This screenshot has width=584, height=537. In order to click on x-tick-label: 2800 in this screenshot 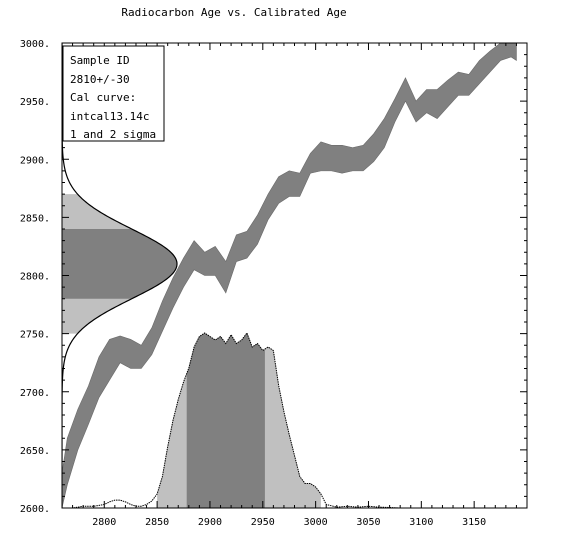, I will do `click(104, 522)`.